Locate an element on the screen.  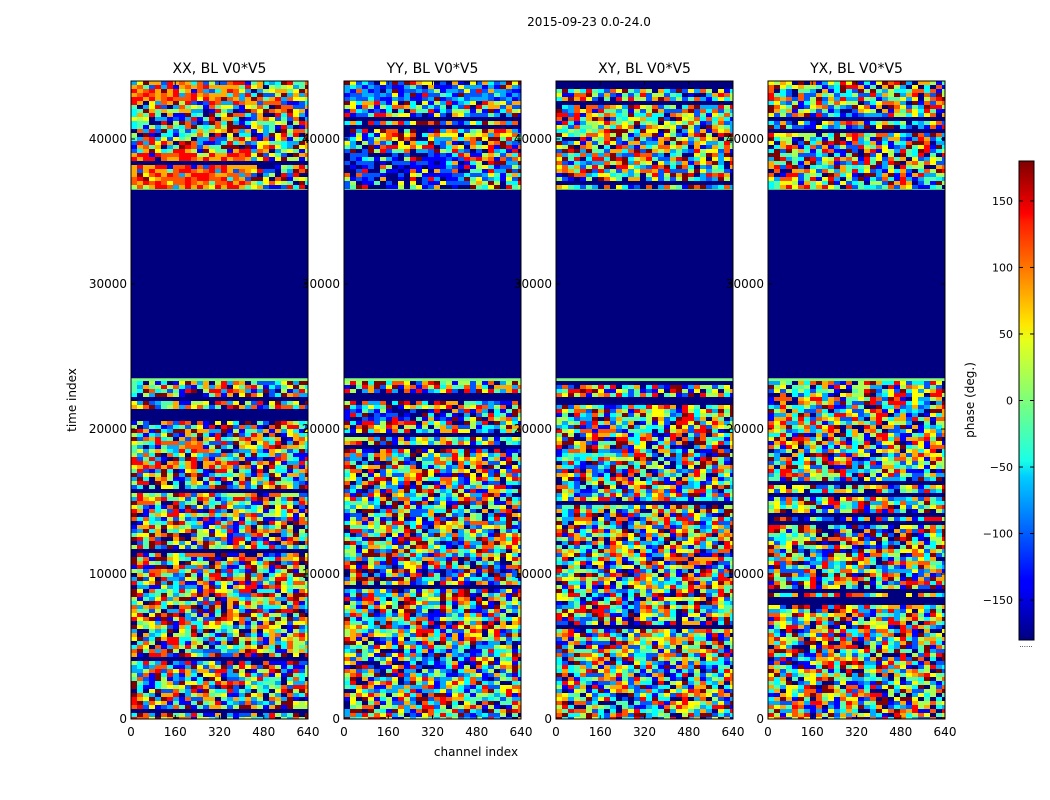
x-tick-label: 640 is located at coordinates (308, 732).